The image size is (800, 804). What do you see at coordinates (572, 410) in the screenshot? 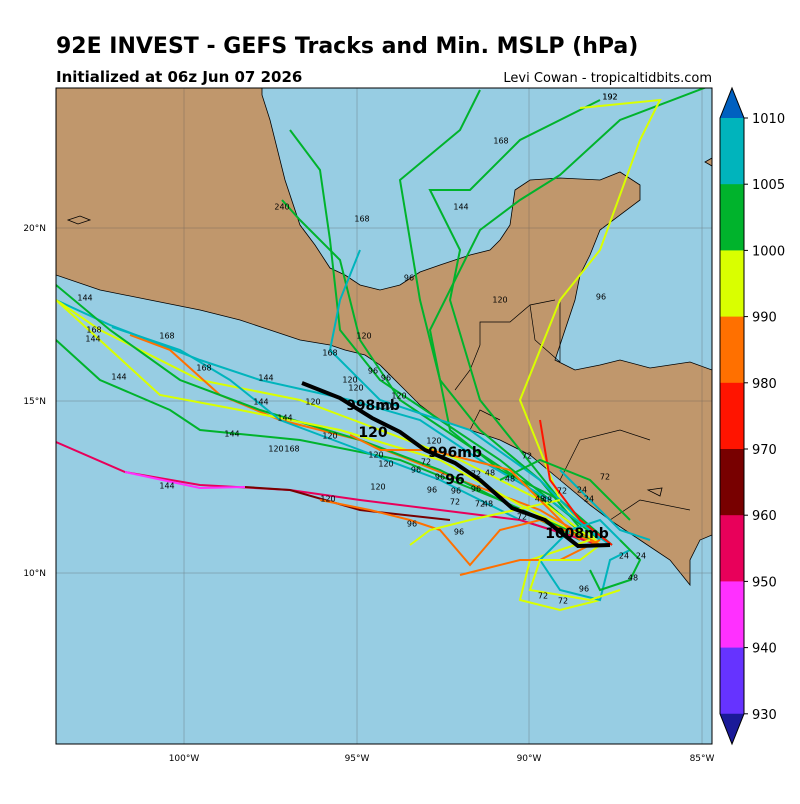
I see `borders` at bounding box center [572, 410].